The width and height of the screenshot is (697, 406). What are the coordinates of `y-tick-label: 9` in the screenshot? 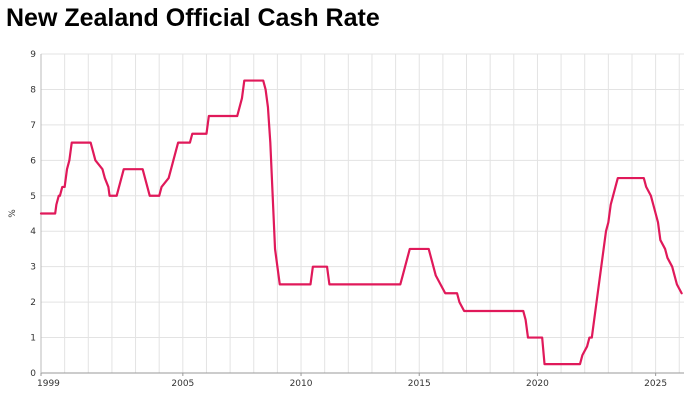 It's located at (33, 55).